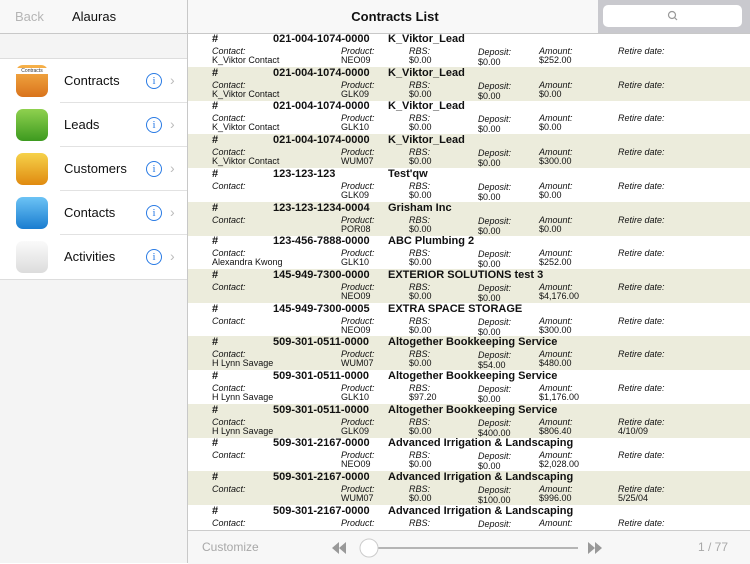  I want to click on amount-value: $2,028.00, so click(559, 464).